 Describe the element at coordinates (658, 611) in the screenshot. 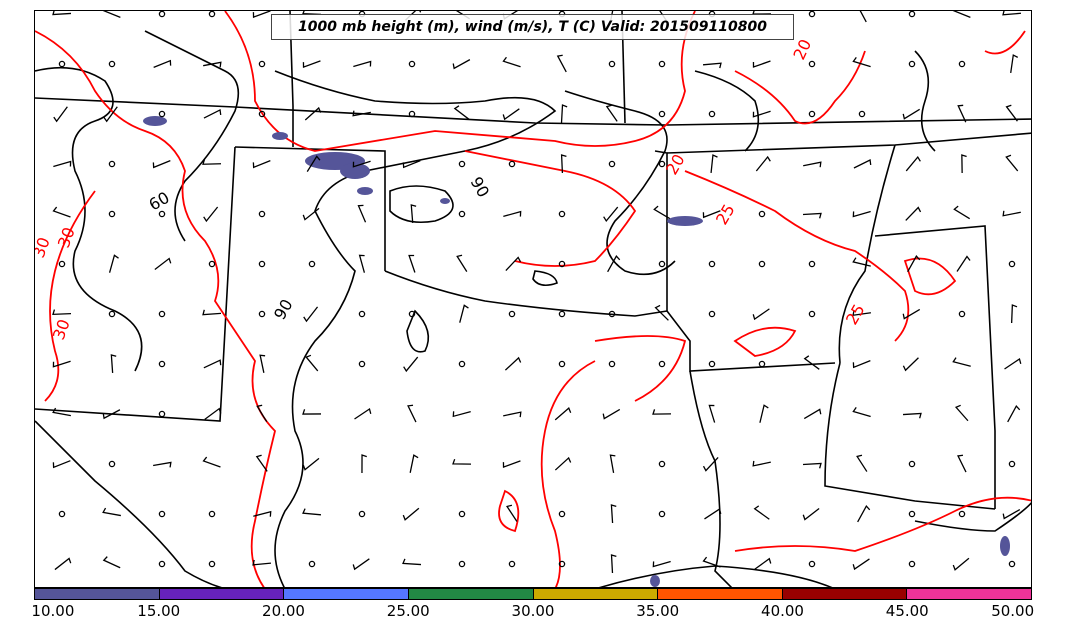

I see `colorbar-tick-label: 35.00` at that location.